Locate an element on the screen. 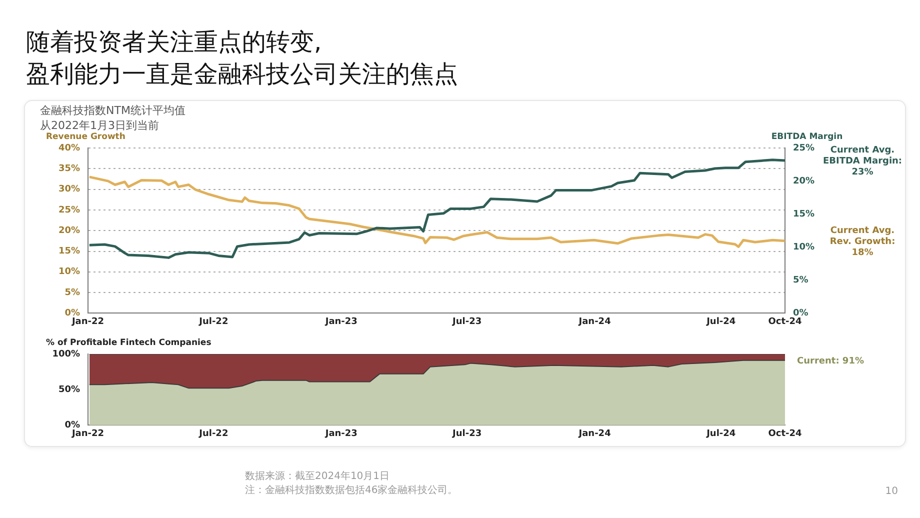 Image resolution: width=920 pixels, height=518 pixels. text: 10 is located at coordinates (891, 491).